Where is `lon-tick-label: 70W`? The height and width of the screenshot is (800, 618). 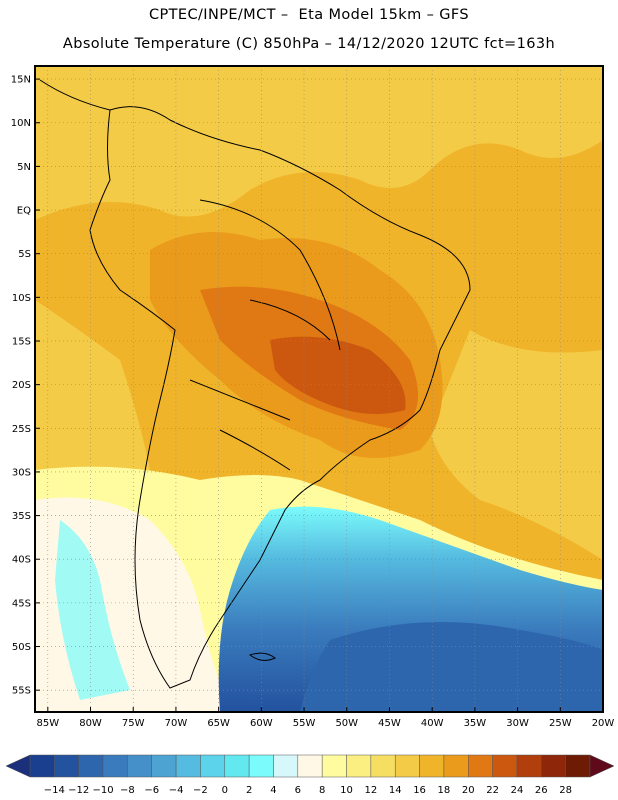
lon-tick-label: 70W is located at coordinates (176, 723).